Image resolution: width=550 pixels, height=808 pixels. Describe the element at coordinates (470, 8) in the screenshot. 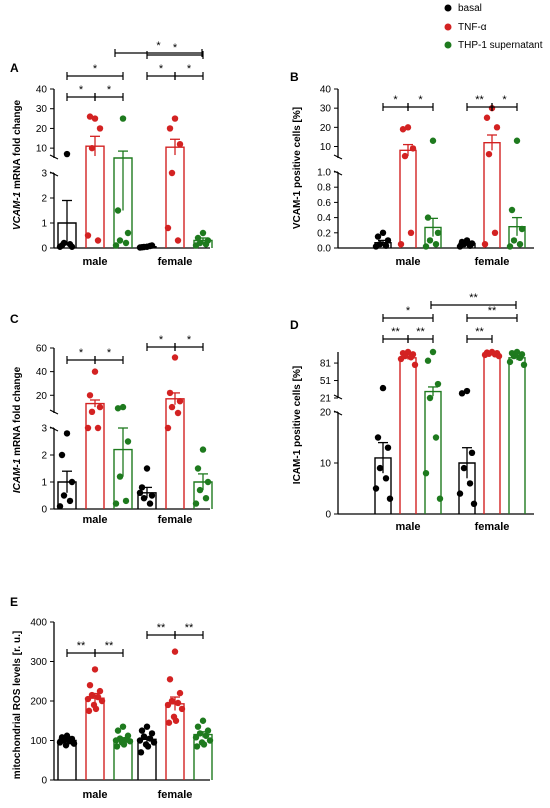

I see `legend-label-0: basal` at that location.